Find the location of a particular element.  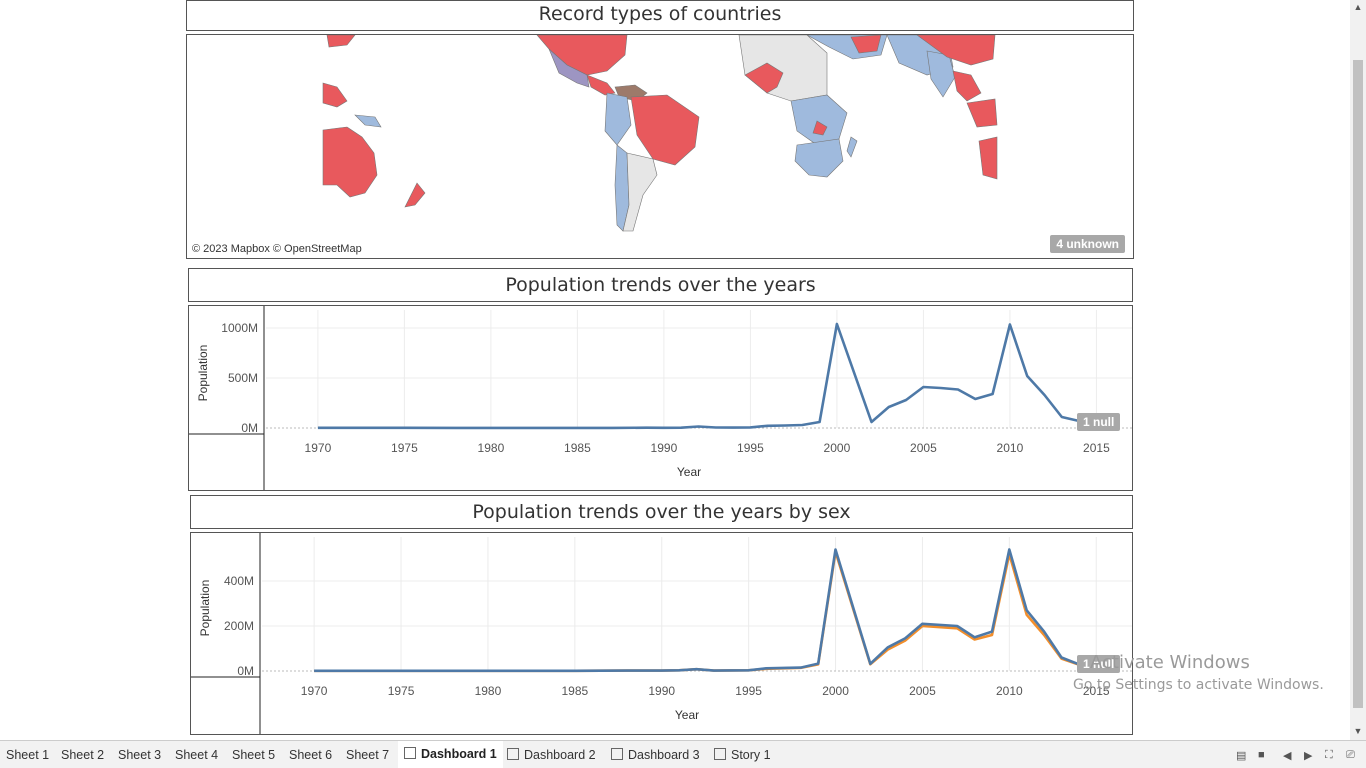

tab-dashboard-3: Dashboard 3 is located at coordinates (655, 755).